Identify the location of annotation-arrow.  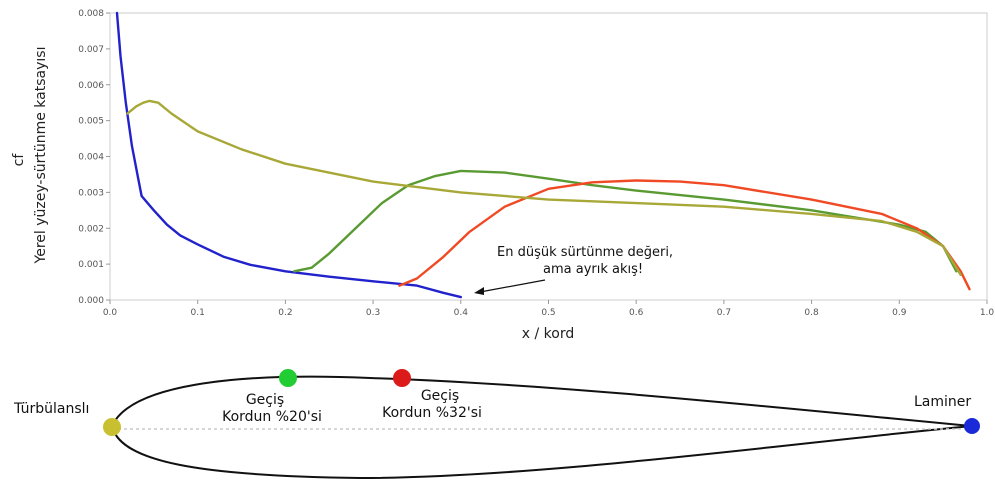
(512, 286).